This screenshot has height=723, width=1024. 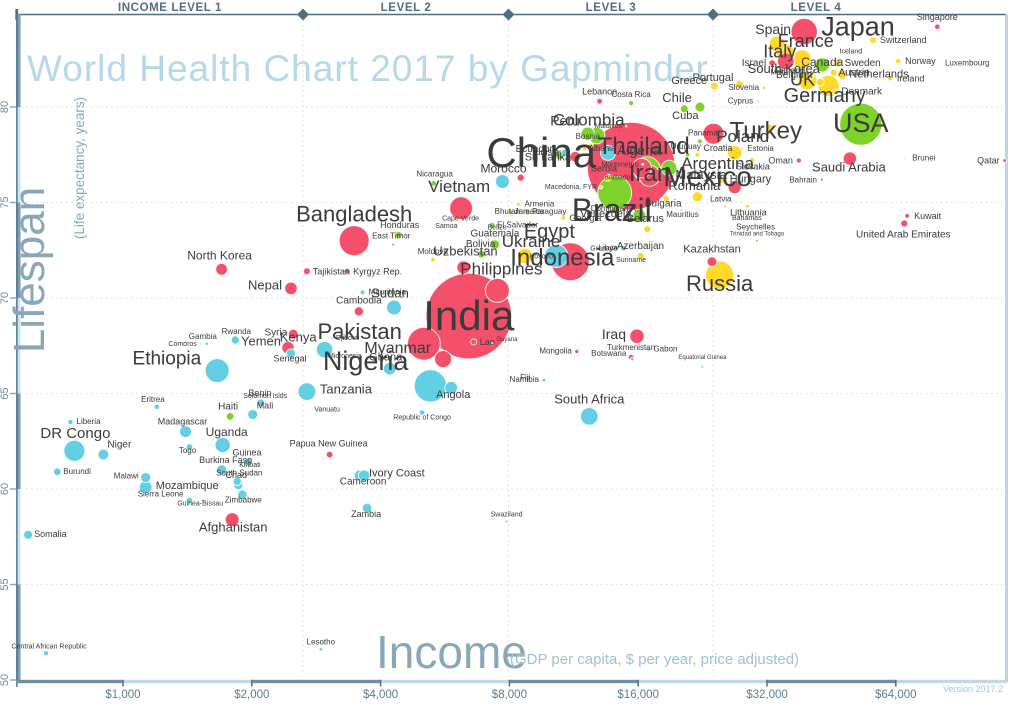 I want to click on svg-text: Saudi Arabia, so click(x=849, y=167).